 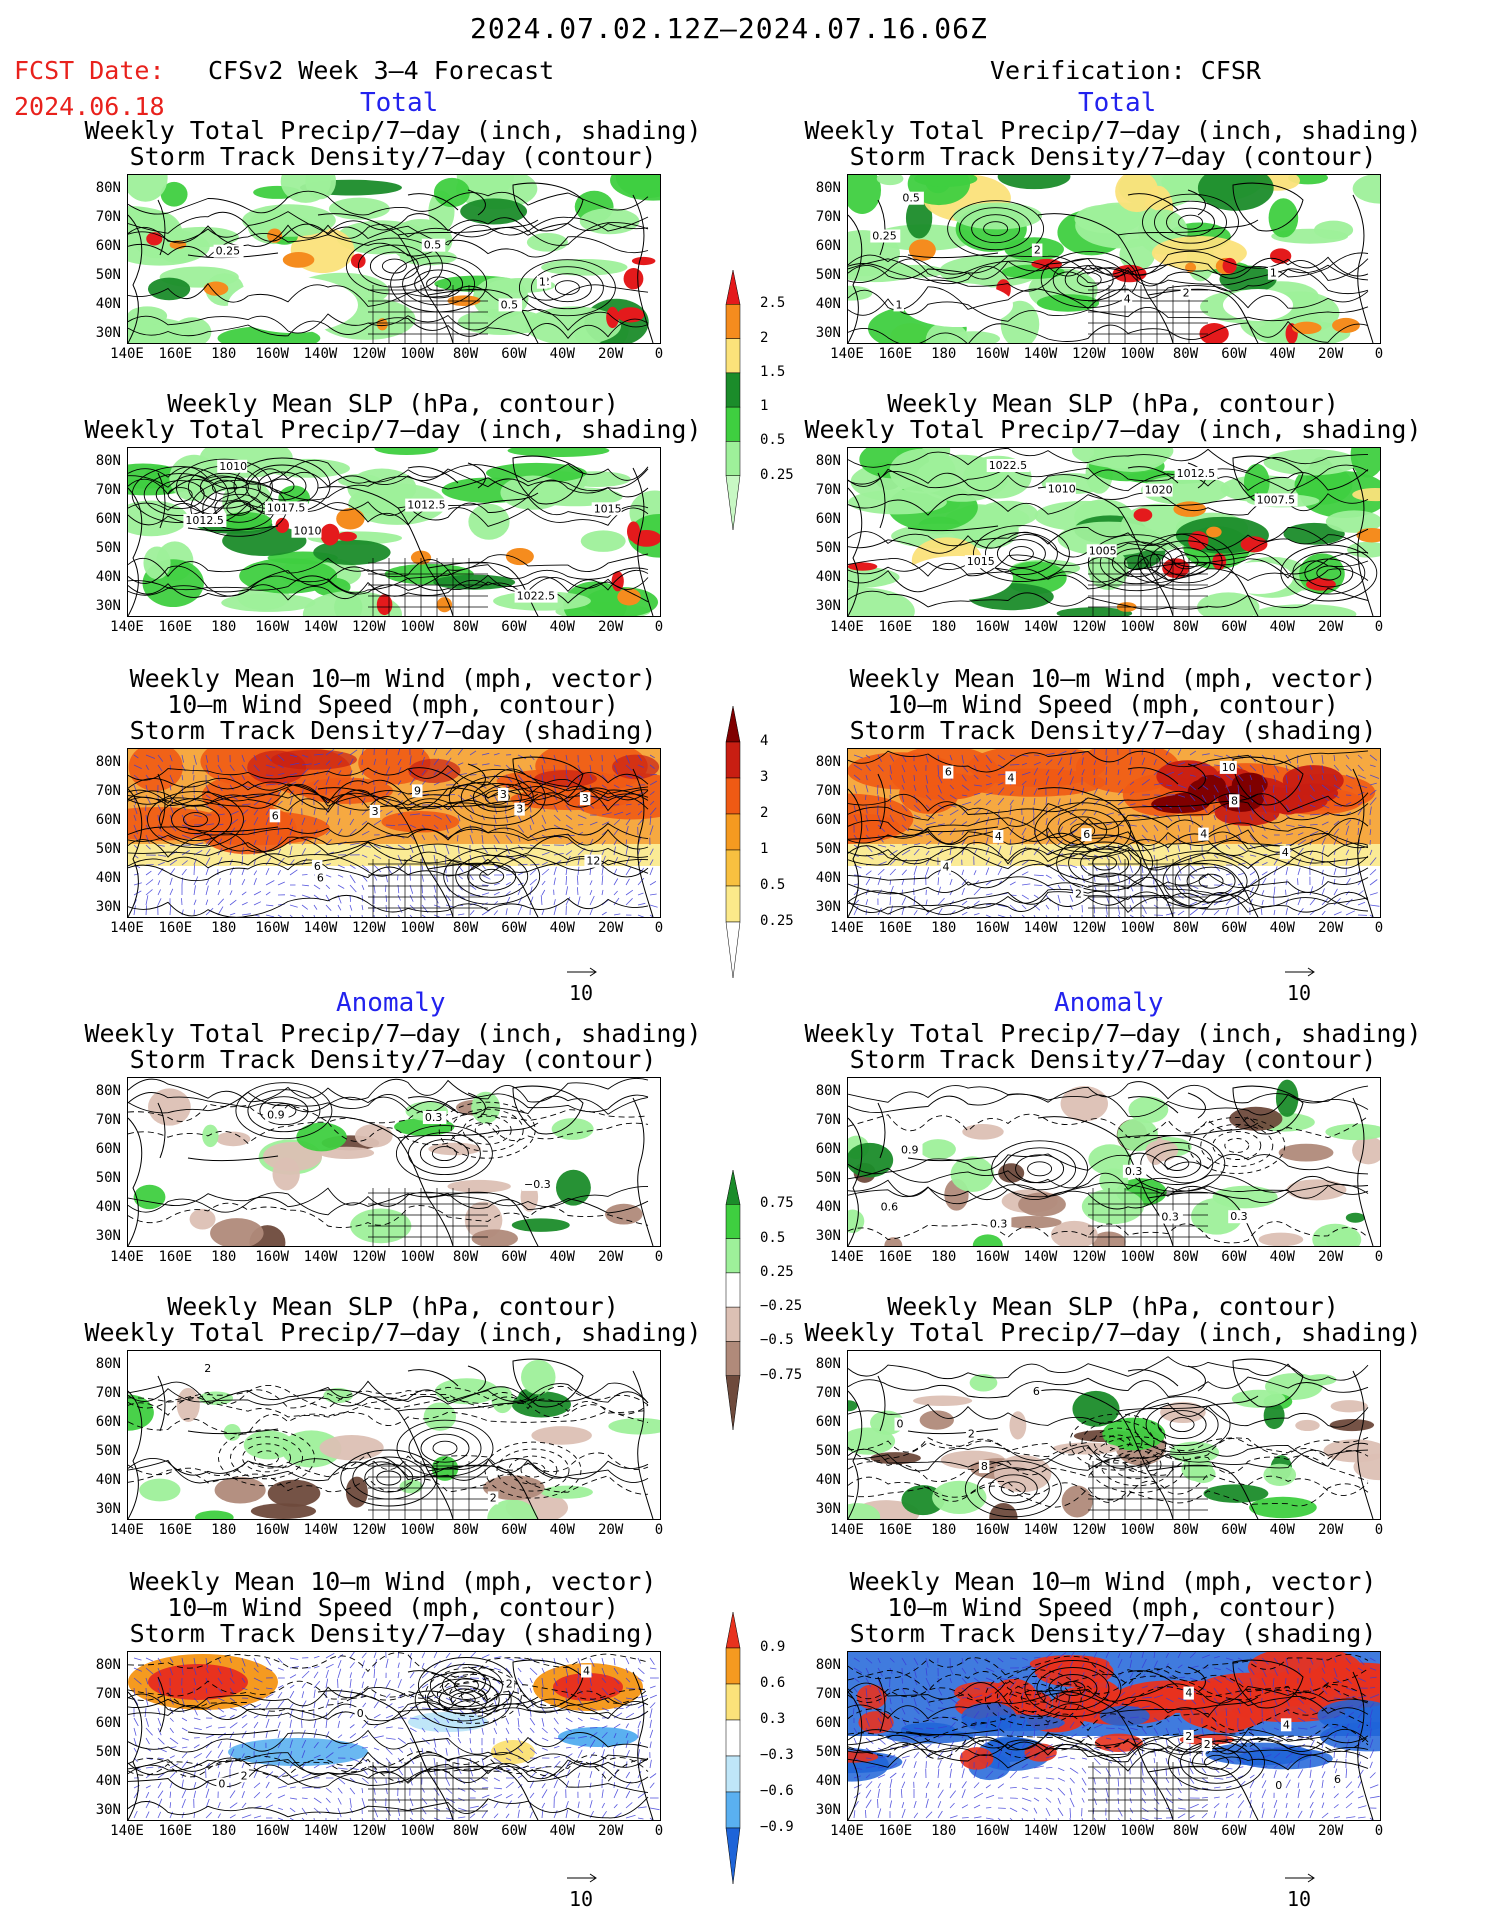 What do you see at coordinates (394, 1438) in the screenshot?
I see `map-plot: 22` at bounding box center [394, 1438].